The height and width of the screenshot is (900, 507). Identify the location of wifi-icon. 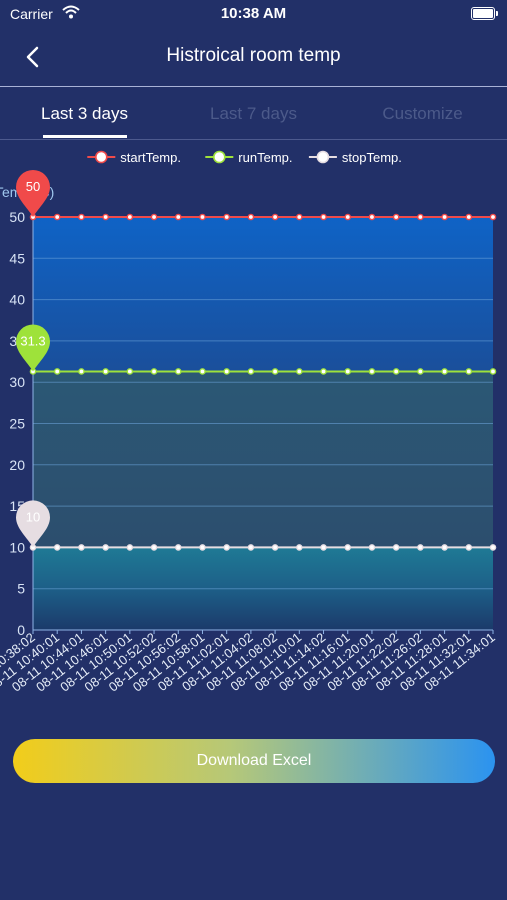
(71, 14).